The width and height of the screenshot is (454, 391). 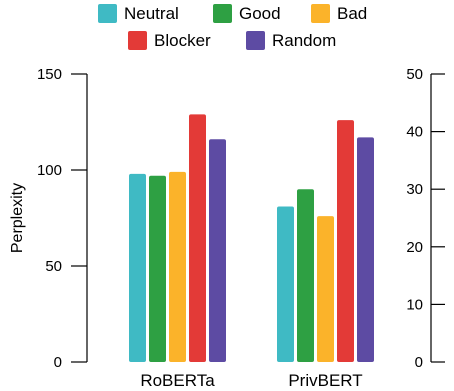 I want to click on bar-good-privbert, so click(x=305, y=275).